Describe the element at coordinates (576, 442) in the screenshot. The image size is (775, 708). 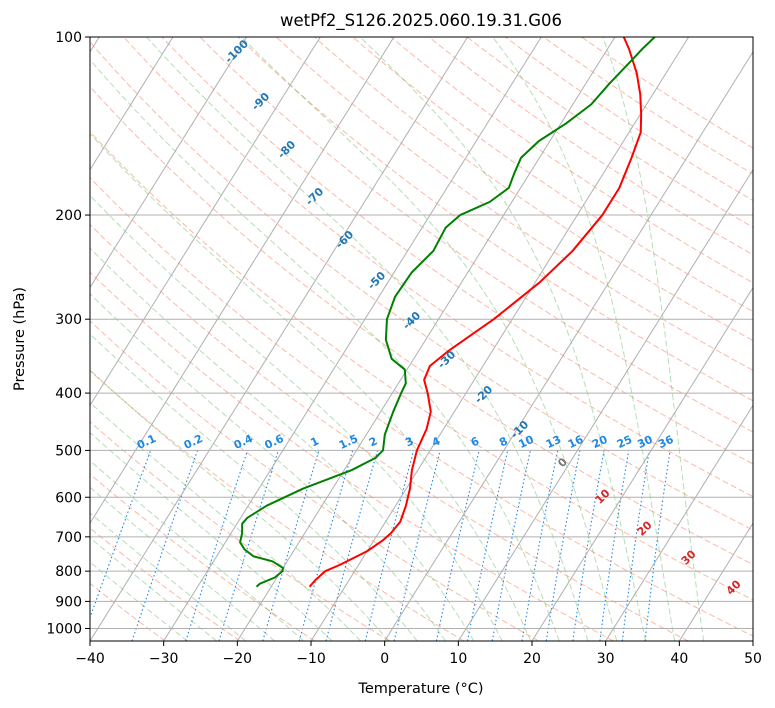
I see `mixing-ratio-label: 16` at that location.